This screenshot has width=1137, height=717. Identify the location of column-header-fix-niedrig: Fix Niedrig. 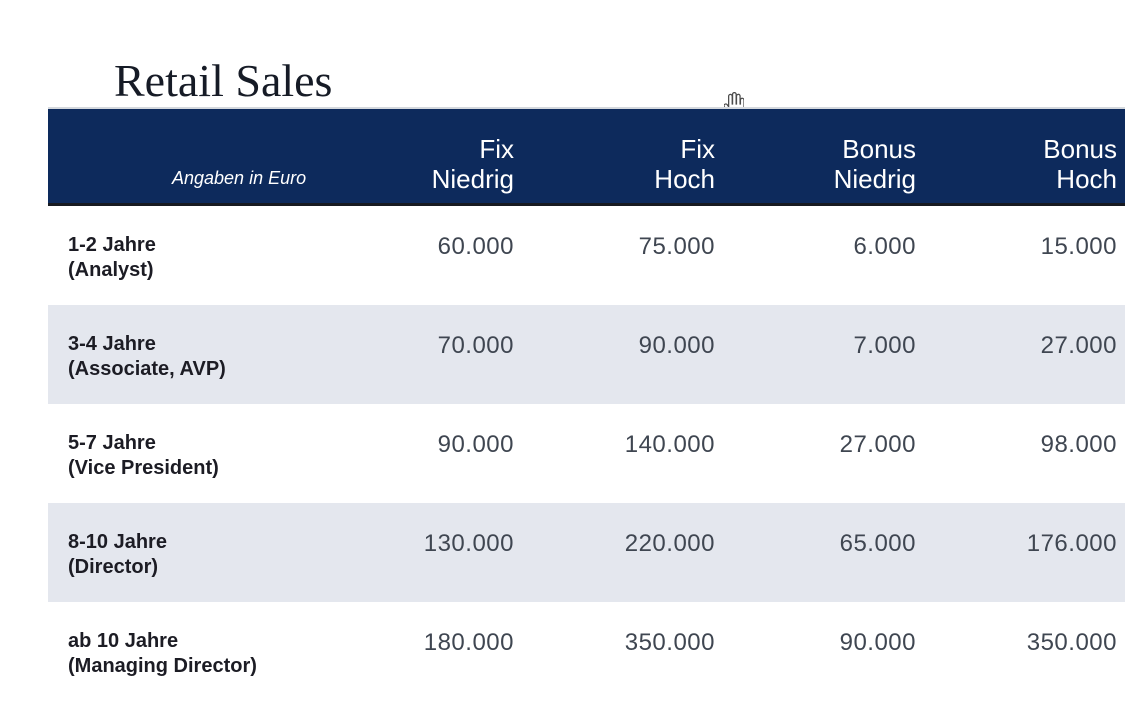
(472, 164).